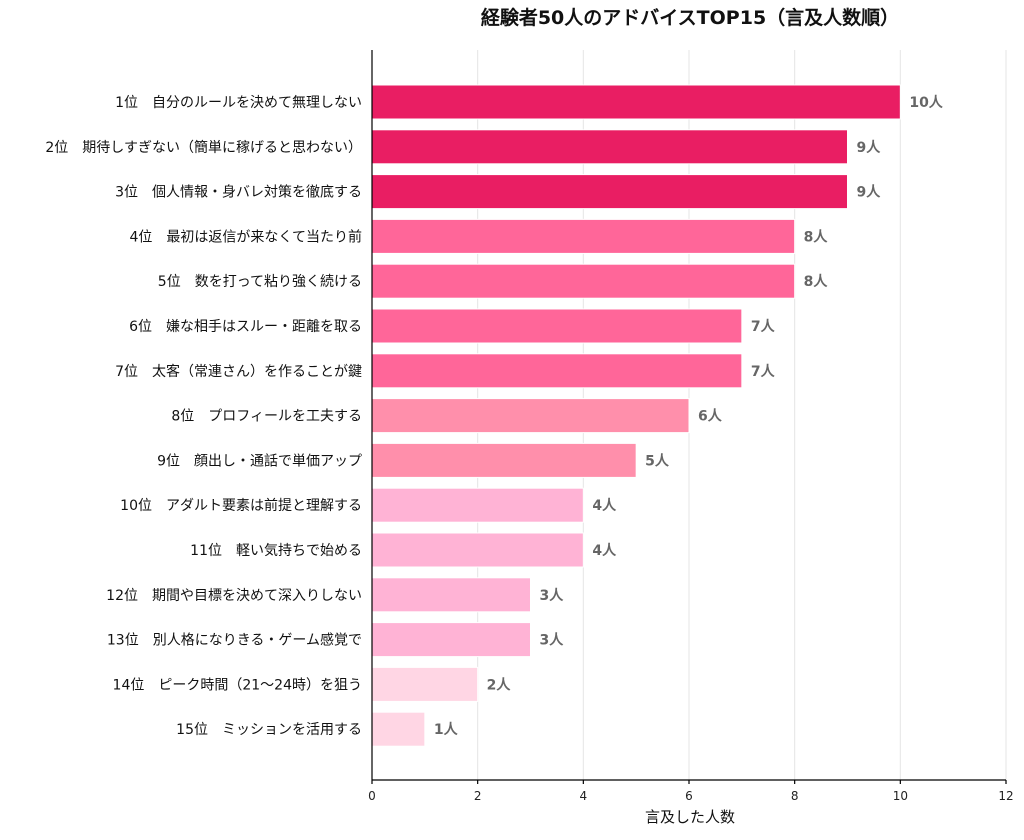  Describe the element at coordinates (238, 103) in the screenshot. I see `category-label: 1位 自分のルールを決めて無理しない` at that location.